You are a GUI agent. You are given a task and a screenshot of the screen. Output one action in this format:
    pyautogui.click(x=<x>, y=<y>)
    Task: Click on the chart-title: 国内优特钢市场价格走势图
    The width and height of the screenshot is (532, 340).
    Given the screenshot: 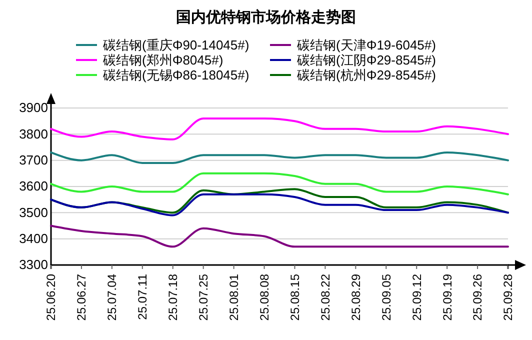 What is the action you would take?
    pyautogui.click(x=266, y=17)
    